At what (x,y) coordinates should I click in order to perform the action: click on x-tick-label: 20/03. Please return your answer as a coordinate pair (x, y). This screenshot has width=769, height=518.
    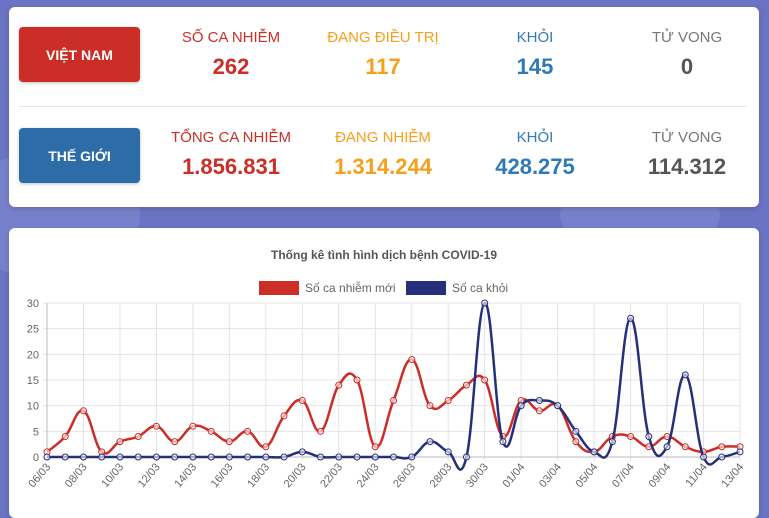
    Looking at the image, I should click on (295, 475).